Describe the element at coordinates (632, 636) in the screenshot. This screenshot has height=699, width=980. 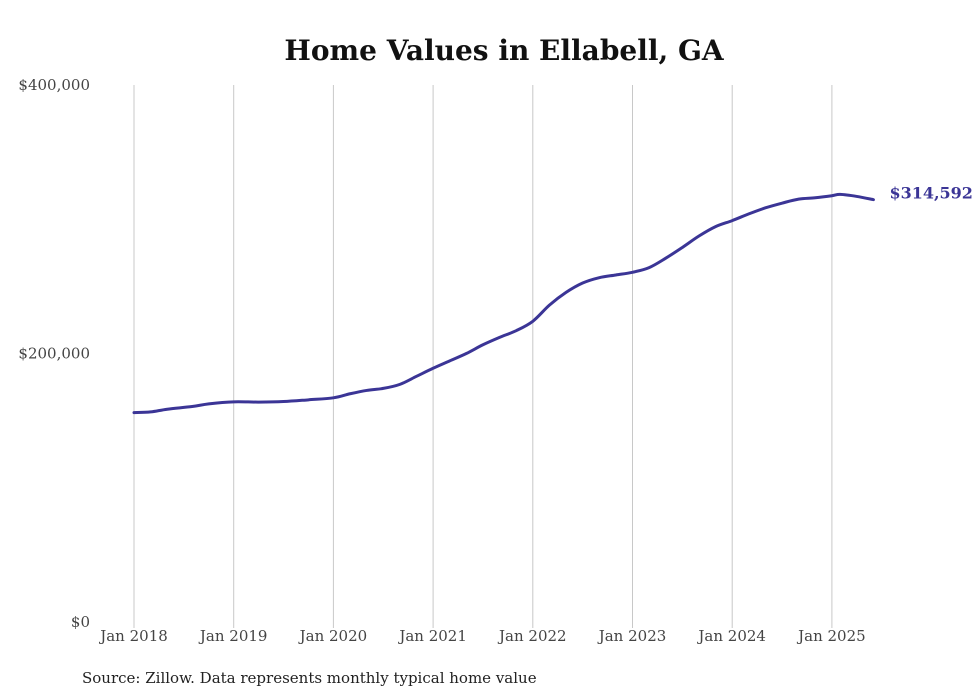
I see `x-tick-label: Jan 2023` at that location.